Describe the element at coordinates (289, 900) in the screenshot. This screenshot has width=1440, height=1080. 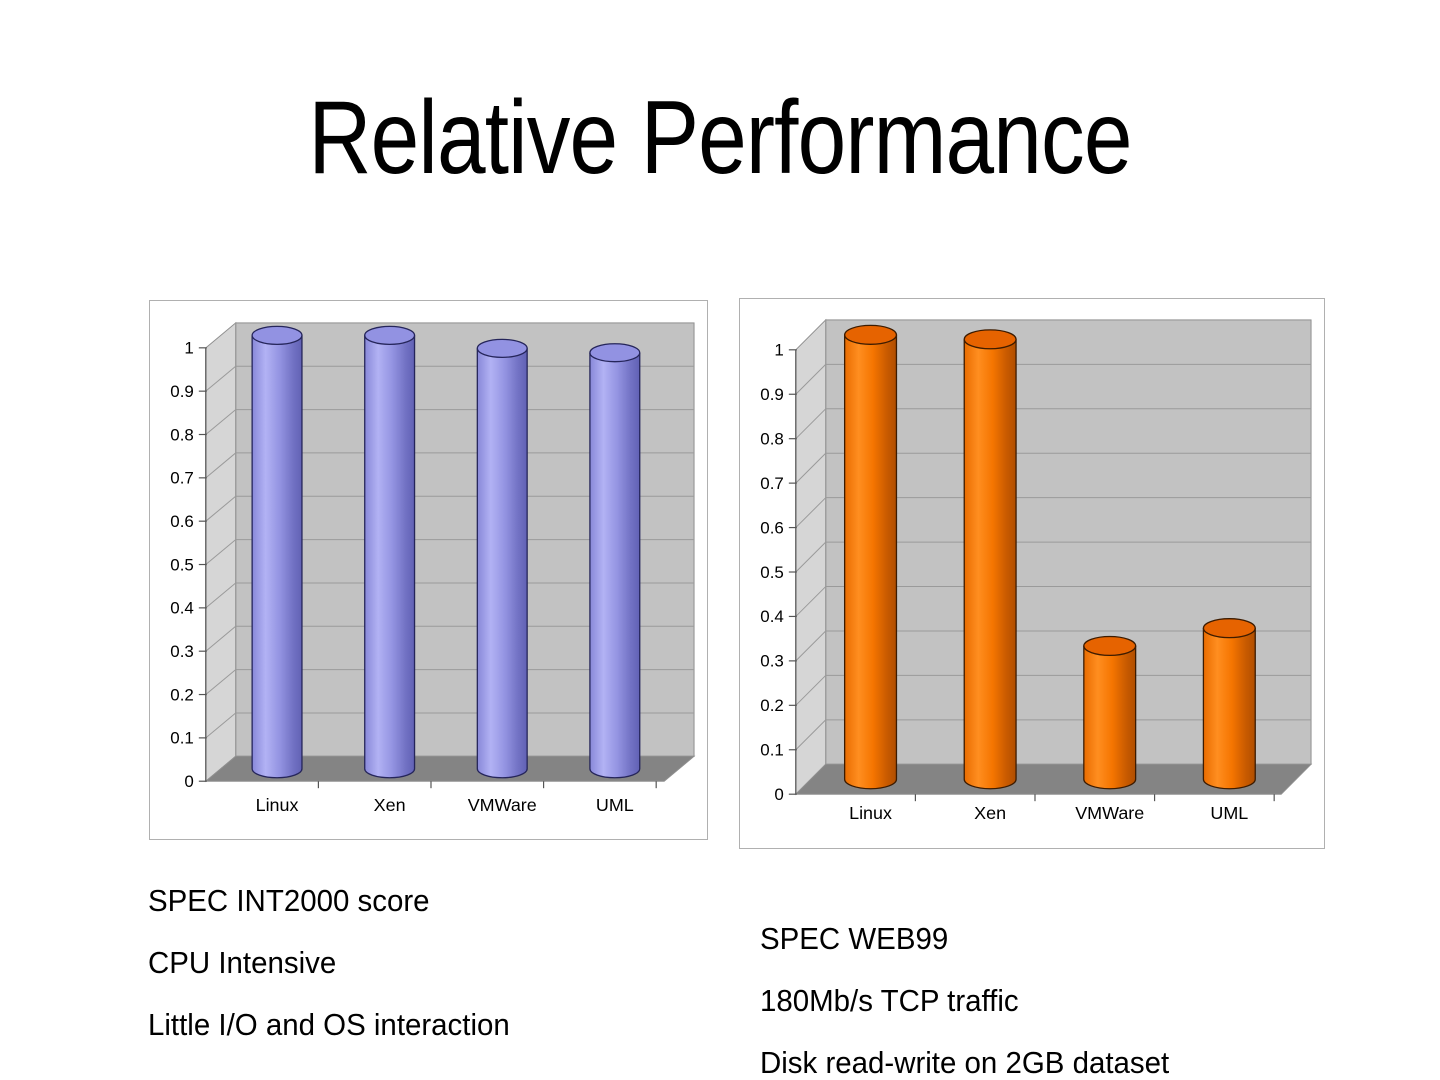
I see `caption-line: SPEC INT2000 score` at that location.